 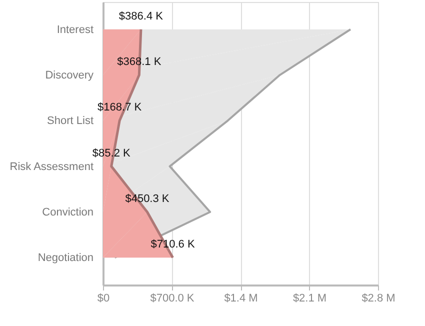 What do you see at coordinates (120, 108) in the screenshot?
I see `data-label: $168.7 K` at bounding box center [120, 108].